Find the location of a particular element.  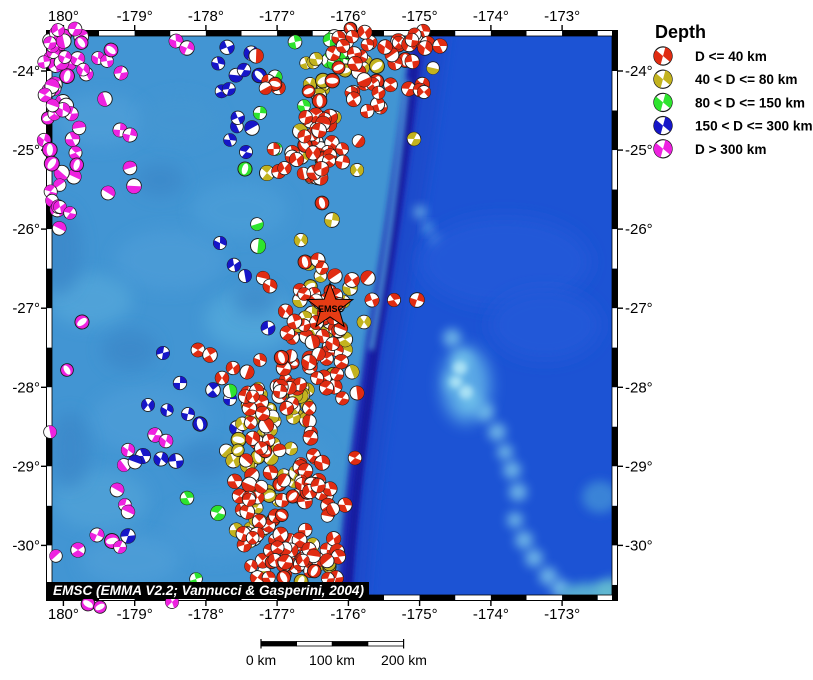

svg-text: 150 < D <= 300 km is located at coordinates (754, 126).